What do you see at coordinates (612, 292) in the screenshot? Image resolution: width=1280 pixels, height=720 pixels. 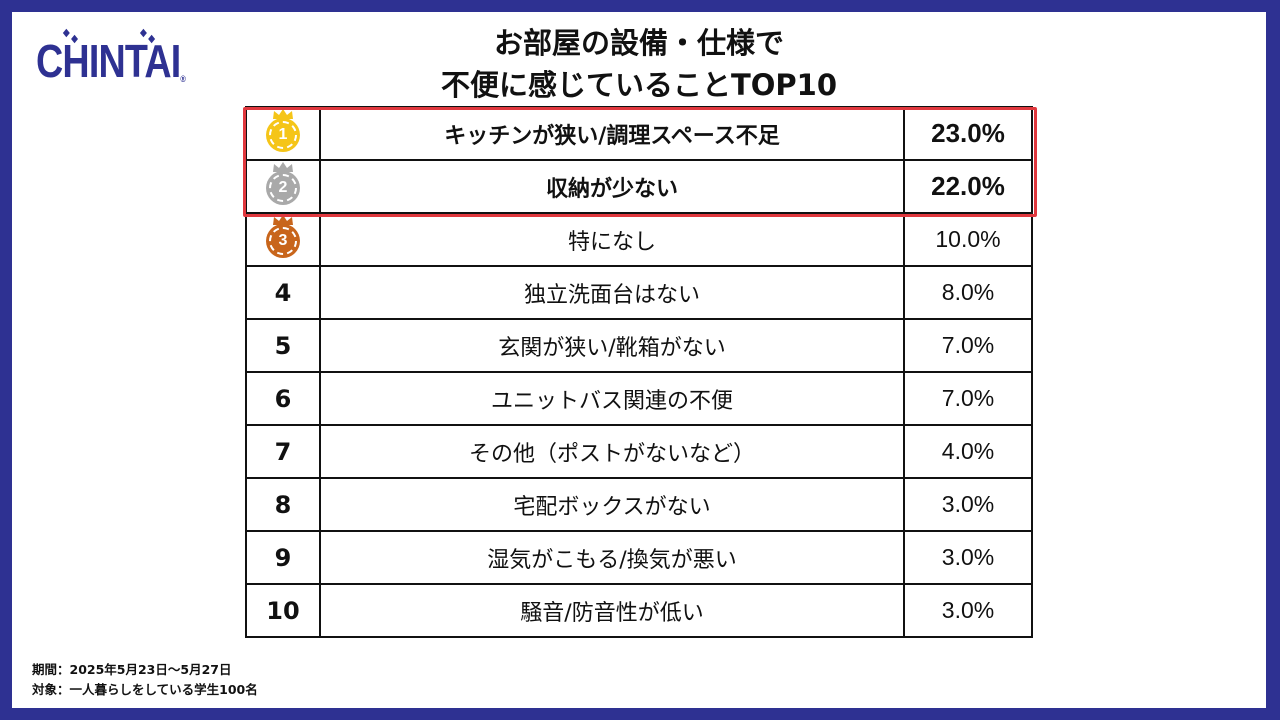 I see `item-cell: 独立洗面台はない` at bounding box center [612, 292].